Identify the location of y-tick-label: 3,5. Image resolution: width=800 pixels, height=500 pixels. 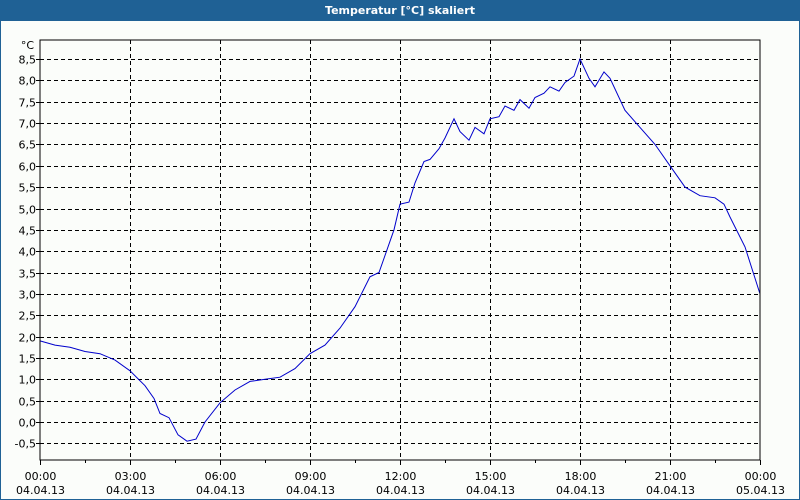
(28, 274).